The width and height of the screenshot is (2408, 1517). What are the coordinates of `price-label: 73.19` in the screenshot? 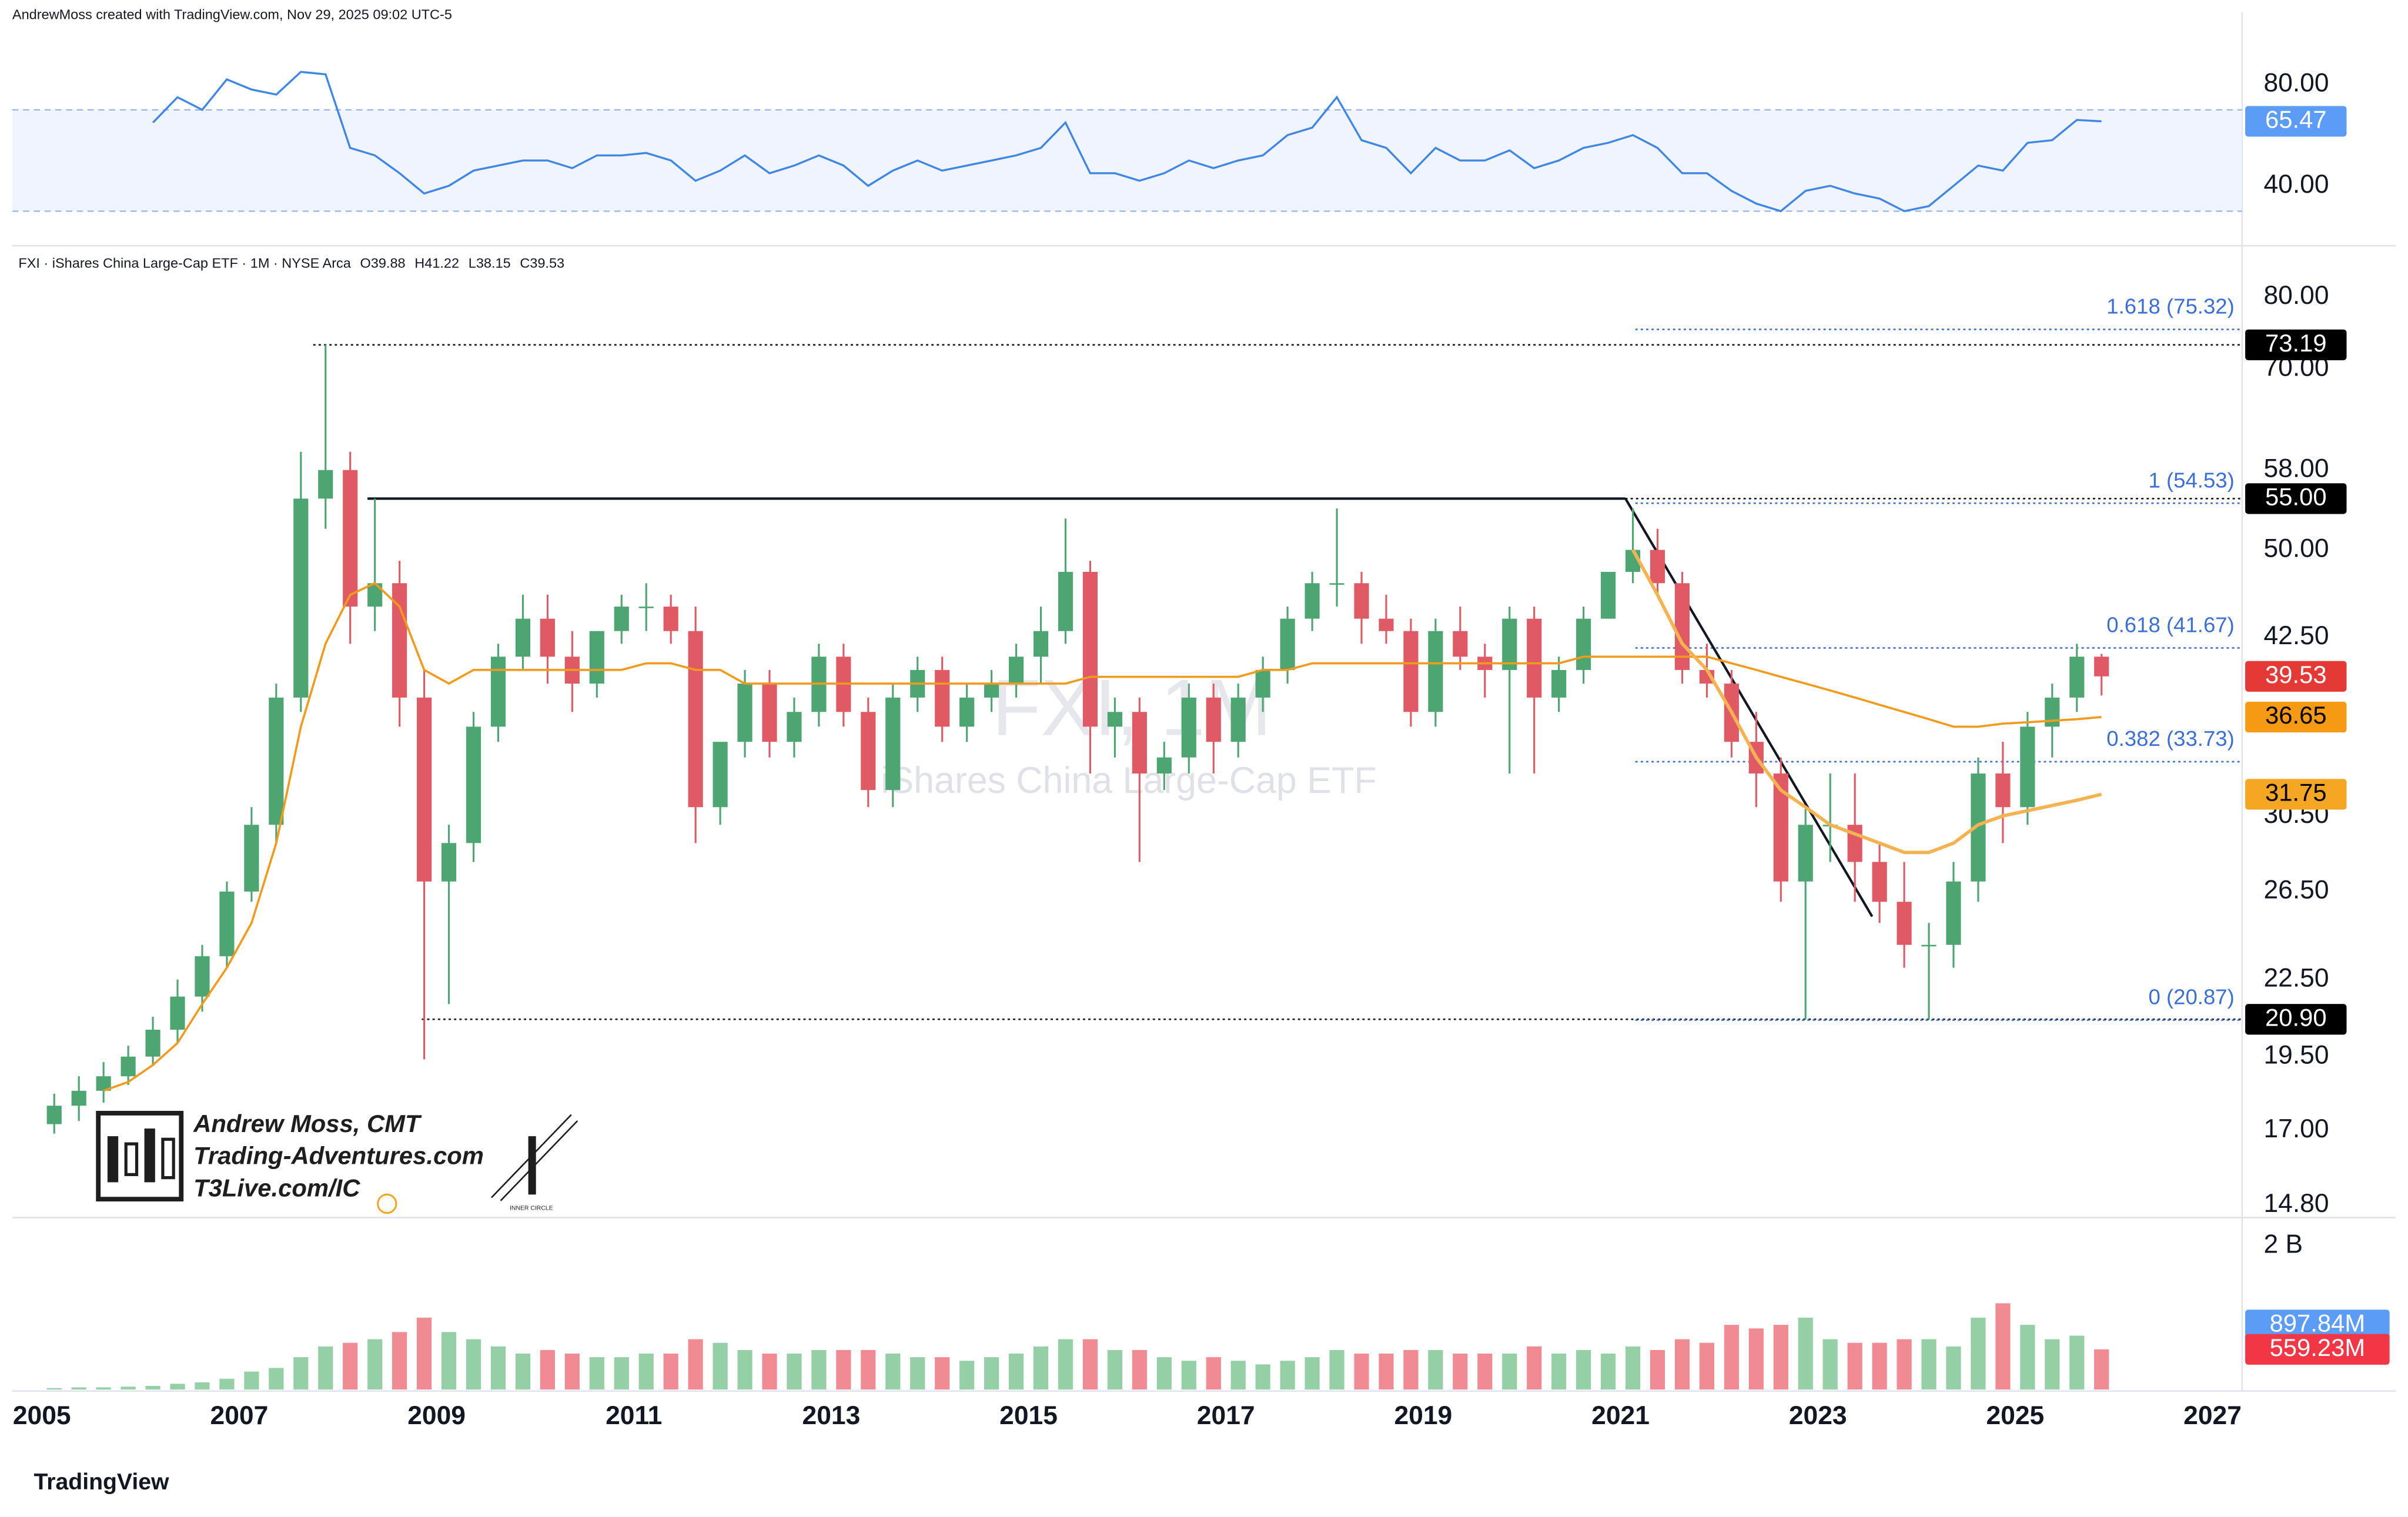 It's located at (2296, 343).